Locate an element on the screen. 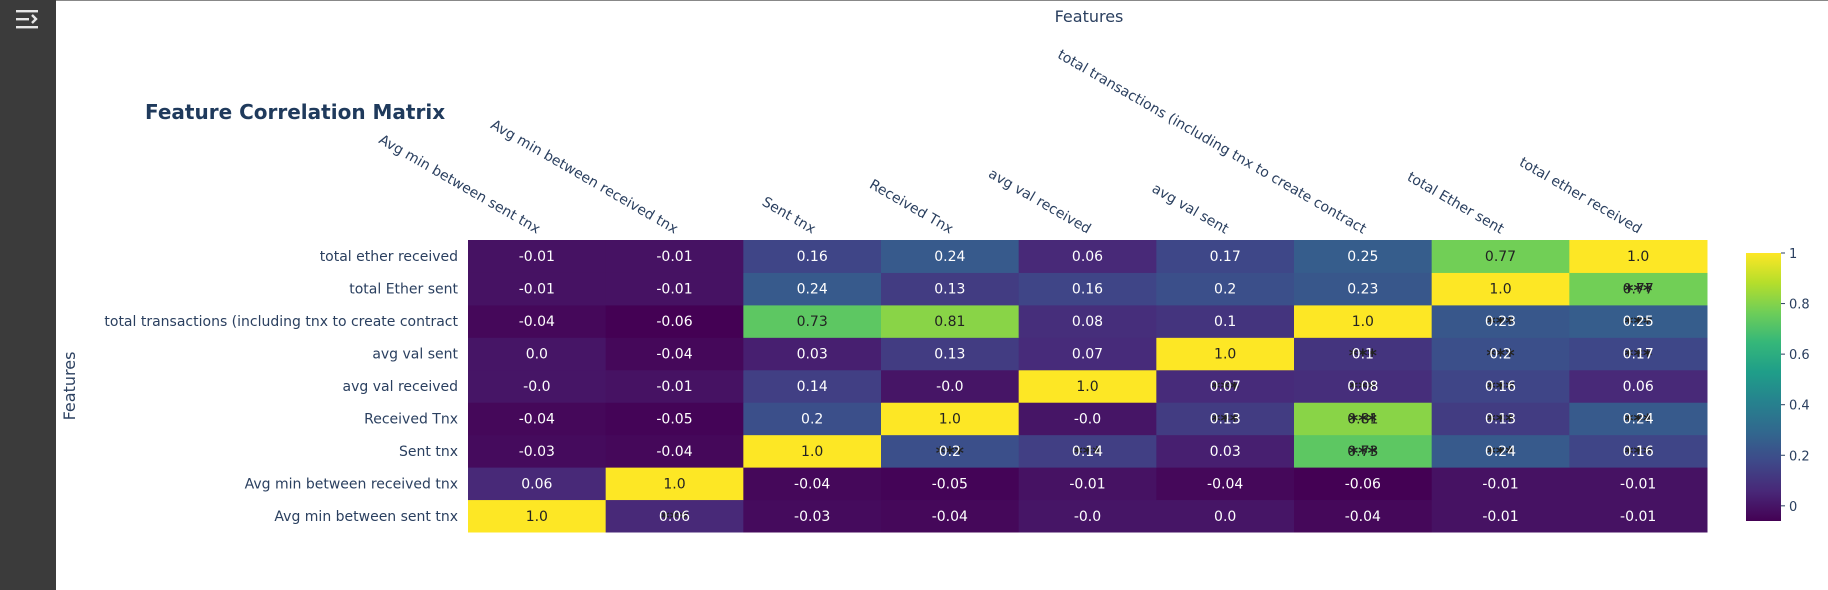  cell-value-label: 0.2 is located at coordinates (1500, 355).